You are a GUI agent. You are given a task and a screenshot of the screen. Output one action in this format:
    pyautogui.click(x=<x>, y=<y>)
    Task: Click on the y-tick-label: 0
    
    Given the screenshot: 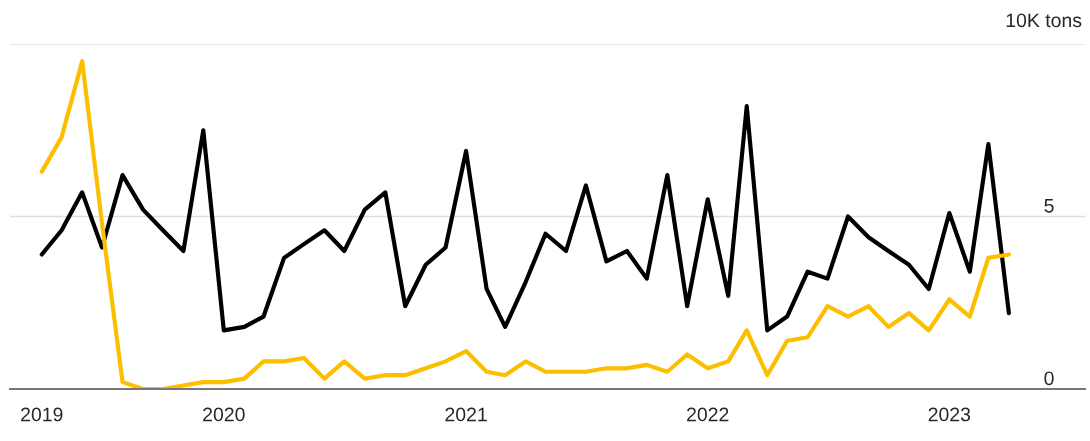 What is the action you would take?
    pyautogui.click(x=1049, y=378)
    